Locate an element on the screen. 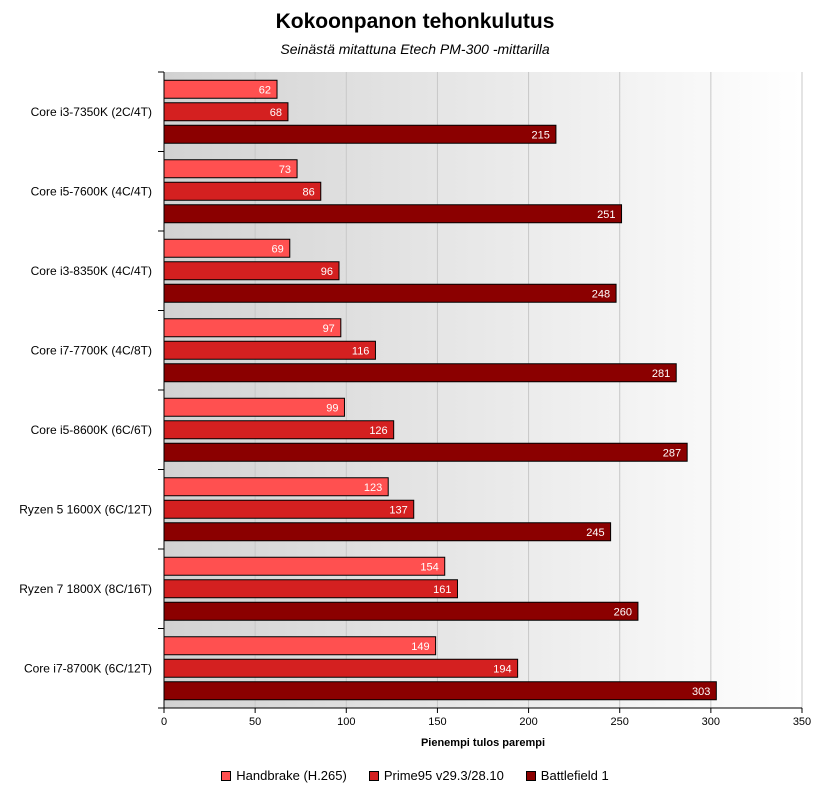 The image size is (830, 800). x-tick-label: 100 is located at coordinates (346, 722).